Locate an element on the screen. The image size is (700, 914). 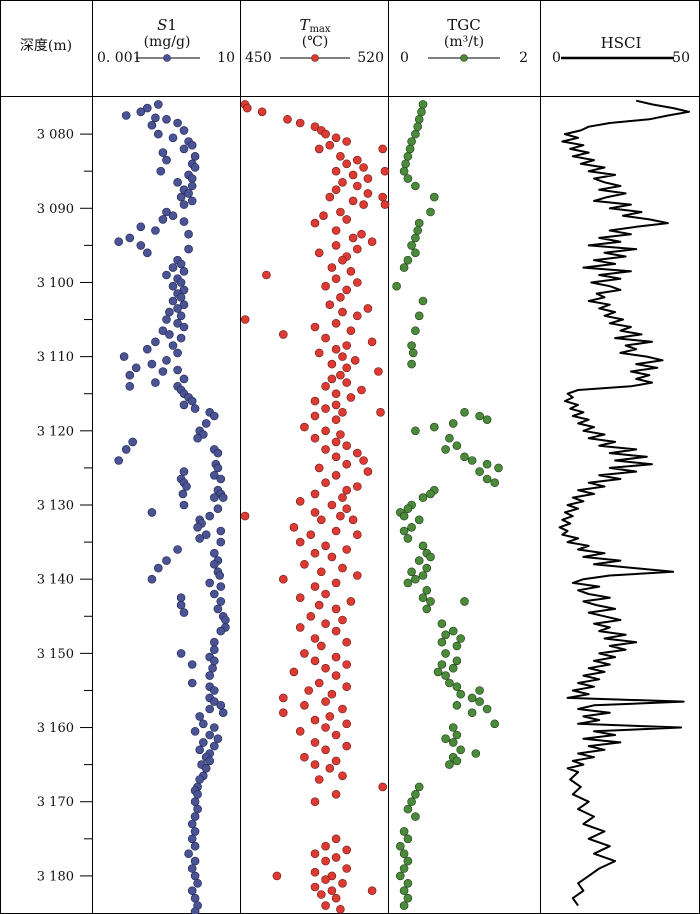
hsci-max-label: 50 is located at coordinates (681, 58).